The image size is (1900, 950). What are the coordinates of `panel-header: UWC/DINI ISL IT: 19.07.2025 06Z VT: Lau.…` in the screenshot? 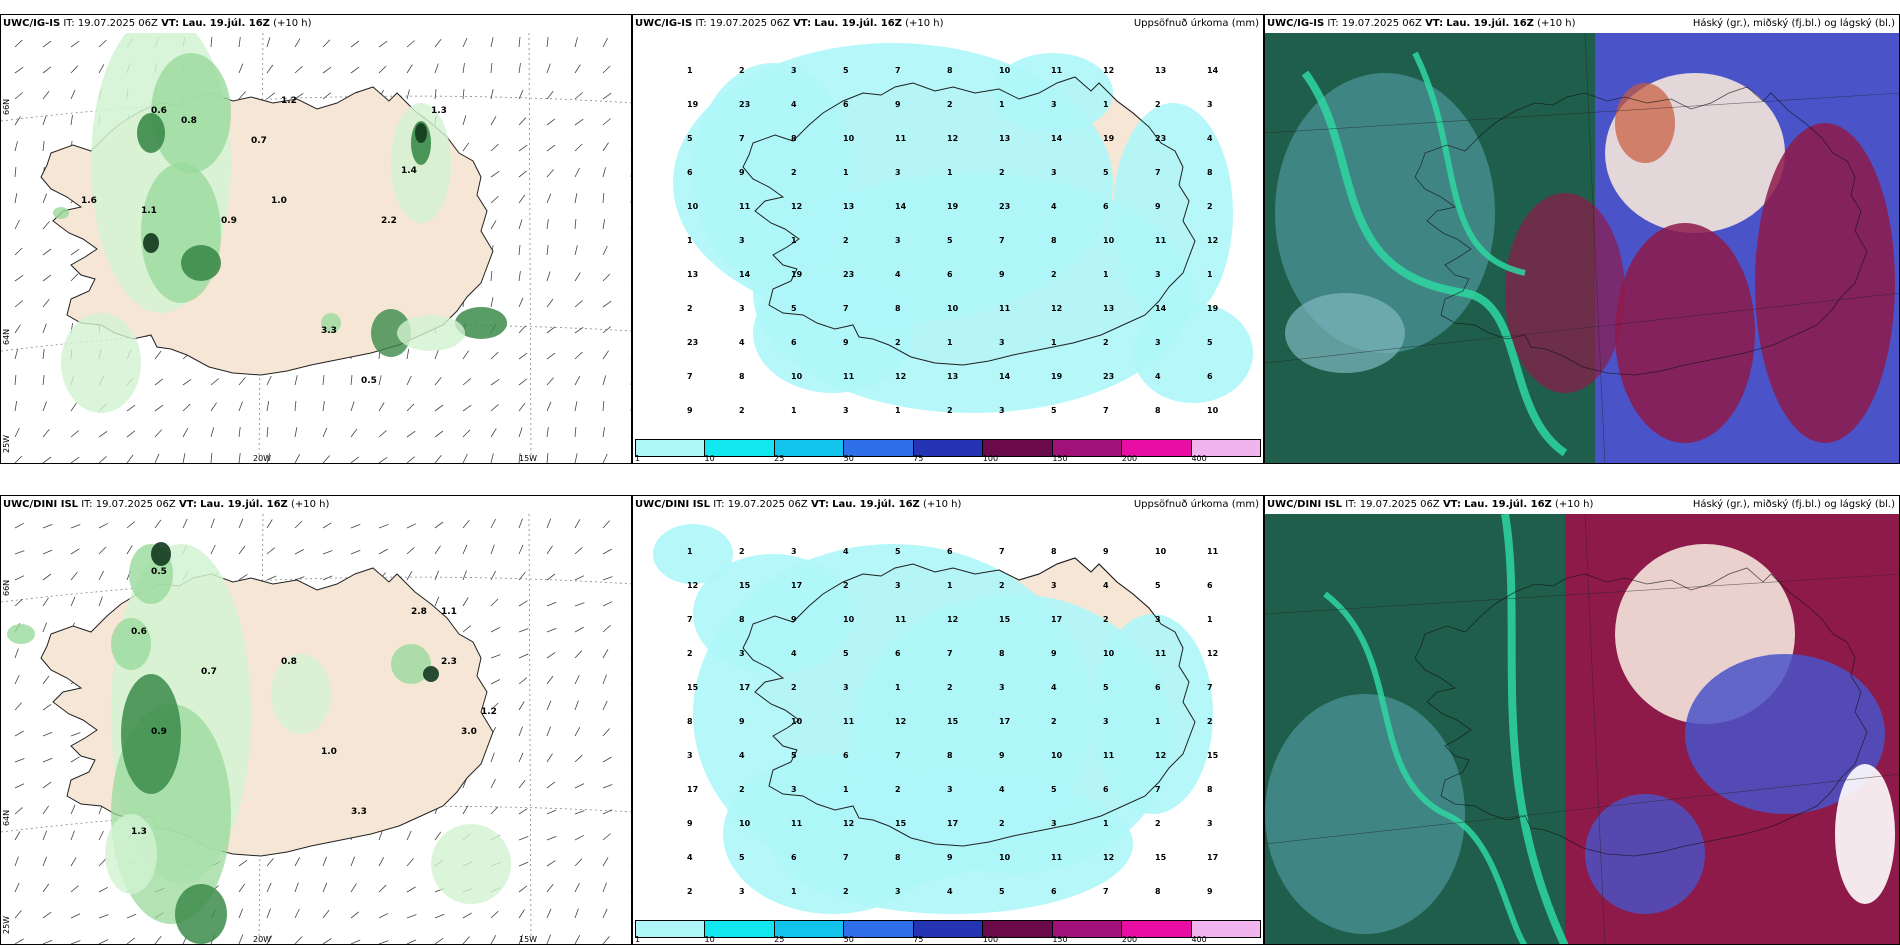 It's located at (166, 504).